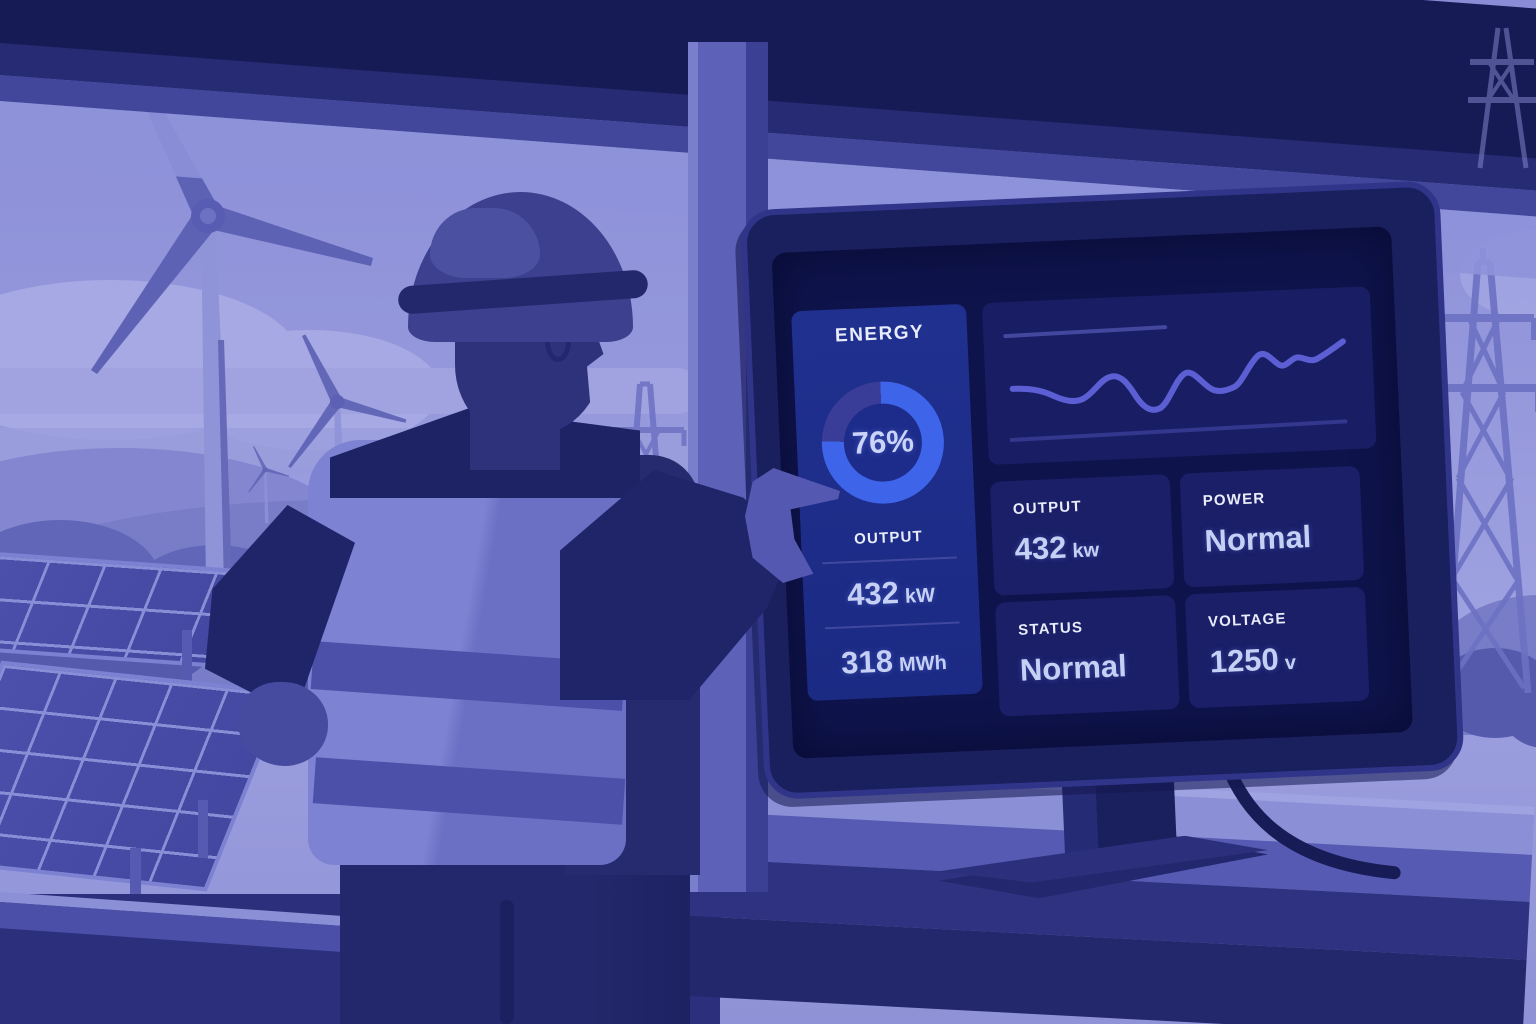 This screenshot has height=1024, width=1536. I want to click on energy-kw-value: 432 kW, so click(891, 594).